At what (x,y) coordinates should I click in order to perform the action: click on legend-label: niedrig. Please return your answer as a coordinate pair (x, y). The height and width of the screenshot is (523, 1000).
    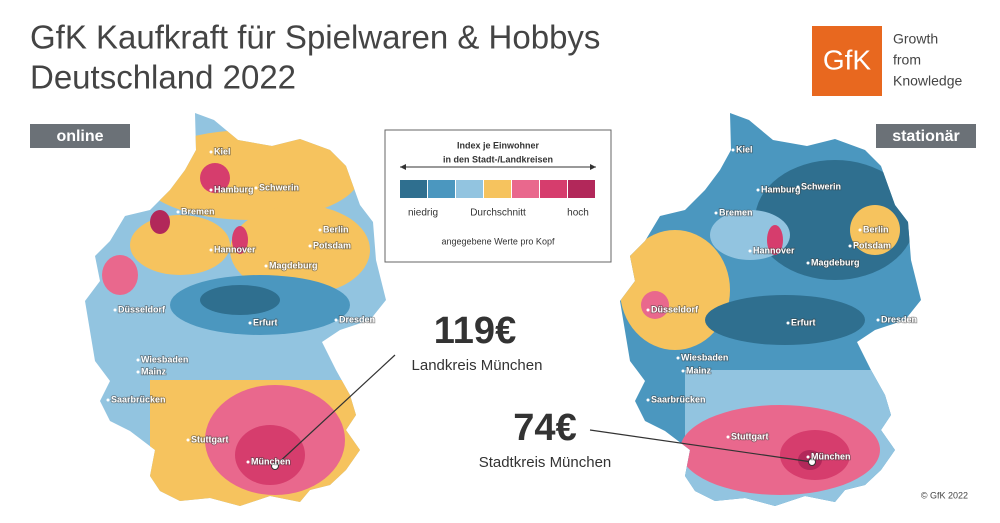
    Looking at the image, I should click on (423, 213).